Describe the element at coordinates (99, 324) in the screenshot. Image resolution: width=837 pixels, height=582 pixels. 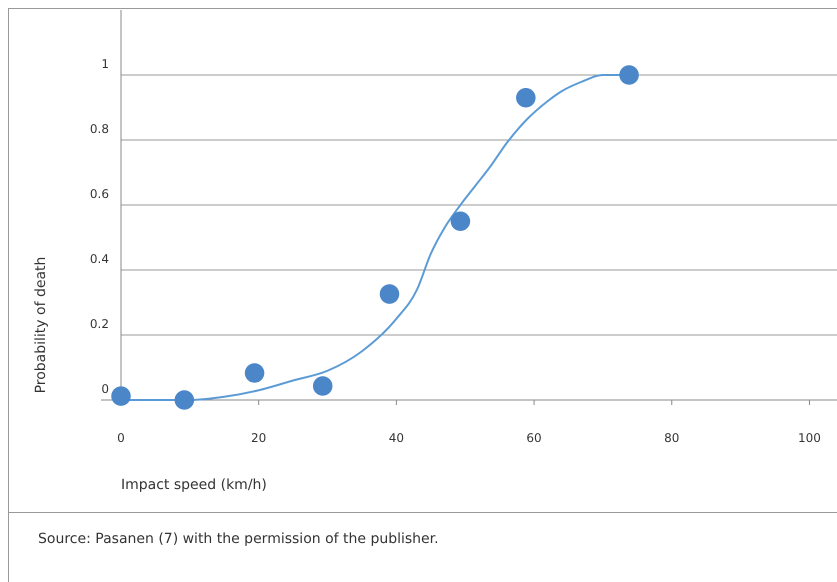
I see `y-tick-label: 0.2` at that location.